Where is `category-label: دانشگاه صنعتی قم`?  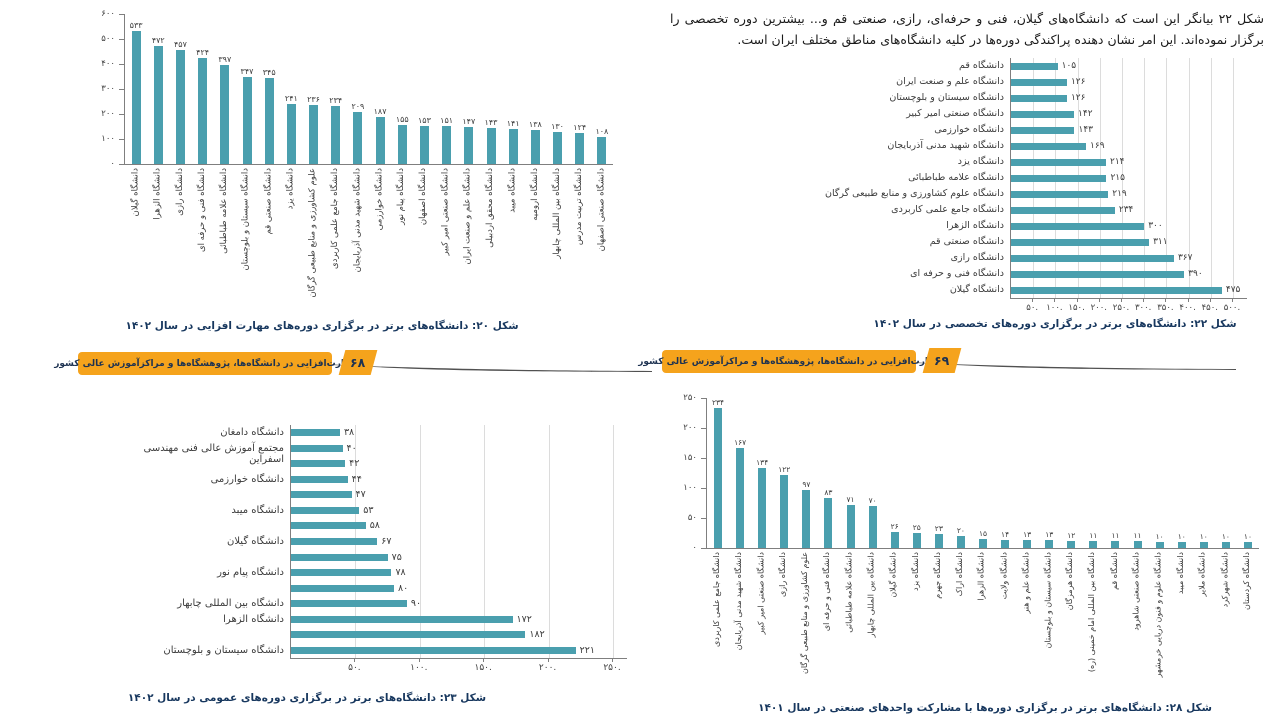
category-label: دانشگاه صنعتی قم is located at coordinates (268, 201).